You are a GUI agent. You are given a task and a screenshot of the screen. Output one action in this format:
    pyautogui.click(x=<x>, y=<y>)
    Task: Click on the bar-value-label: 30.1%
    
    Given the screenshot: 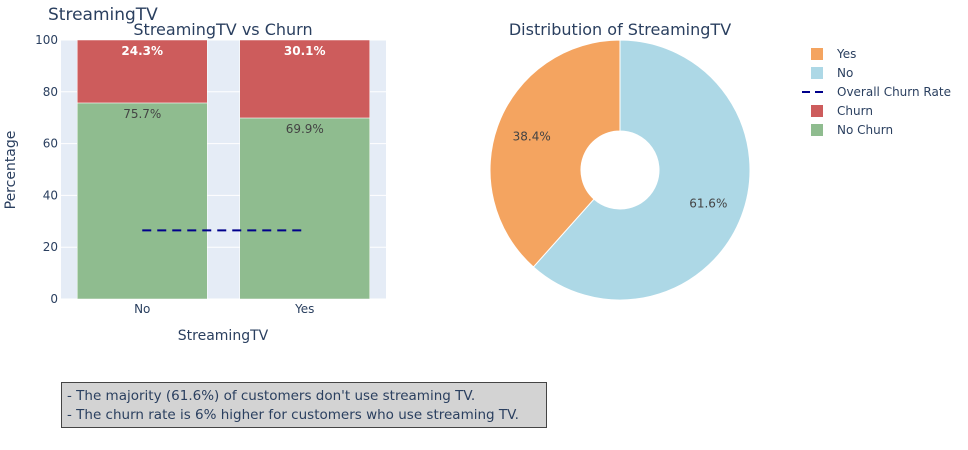 What is the action you would take?
    pyautogui.click(x=305, y=51)
    